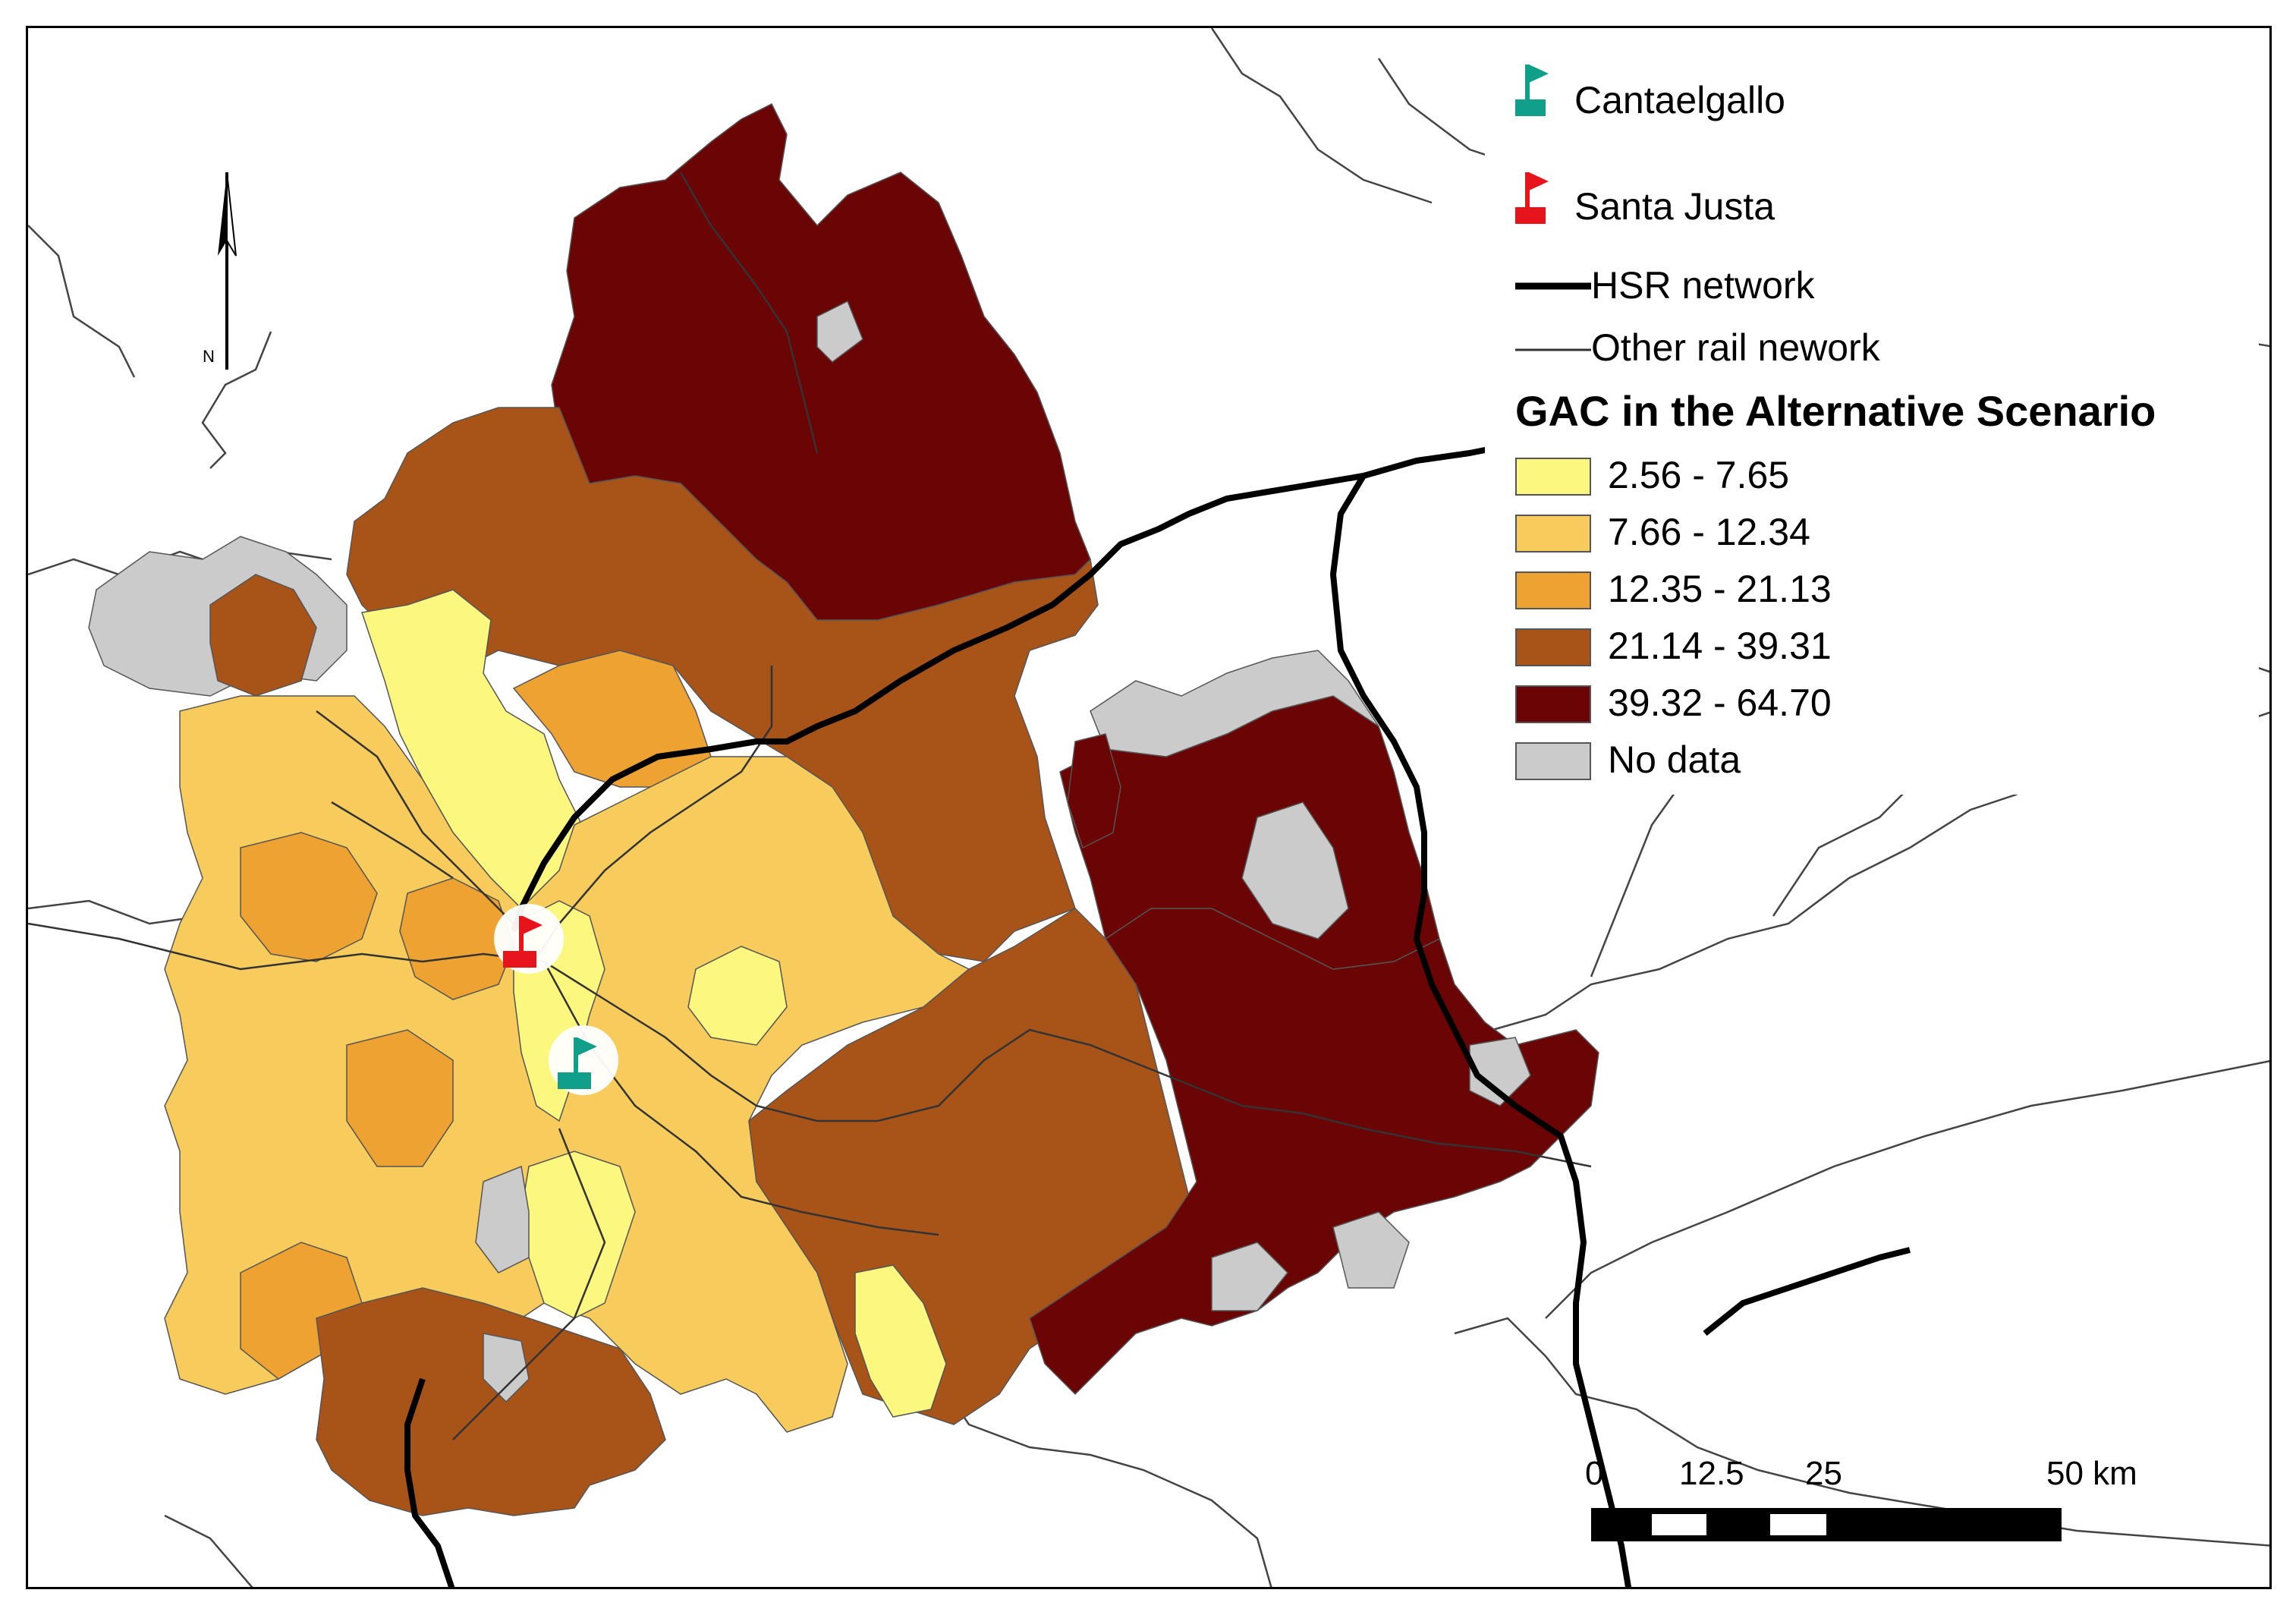 The width and height of the screenshot is (2296, 1615). I want to click on region-no-data-sw, so click(507, 1368).